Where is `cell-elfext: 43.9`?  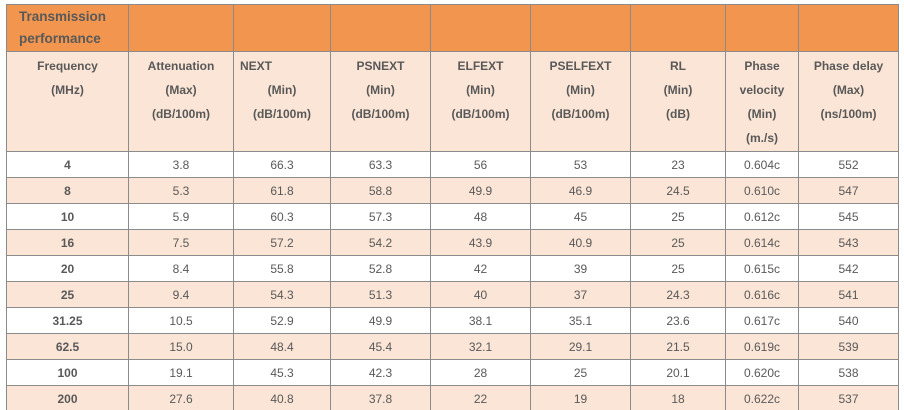
cell-elfext: 43.9 is located at coordinates (480, 242).